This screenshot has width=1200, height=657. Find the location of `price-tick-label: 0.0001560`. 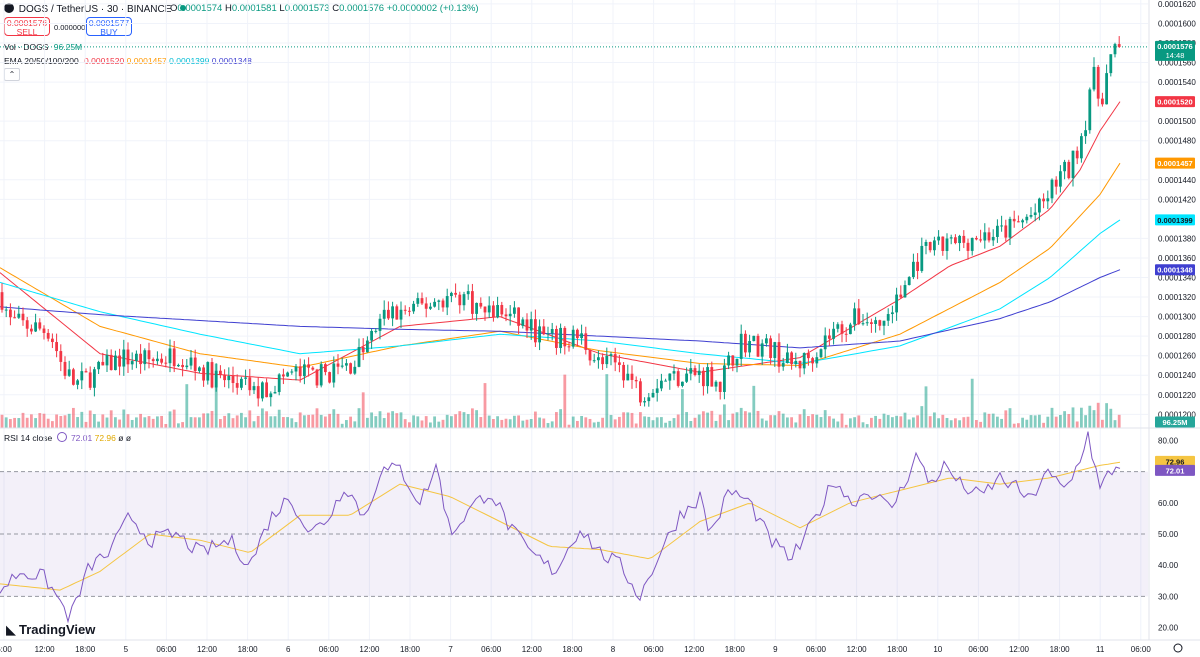

price-tick-label: 0.0001560 is located at coordinates (1177, 63).